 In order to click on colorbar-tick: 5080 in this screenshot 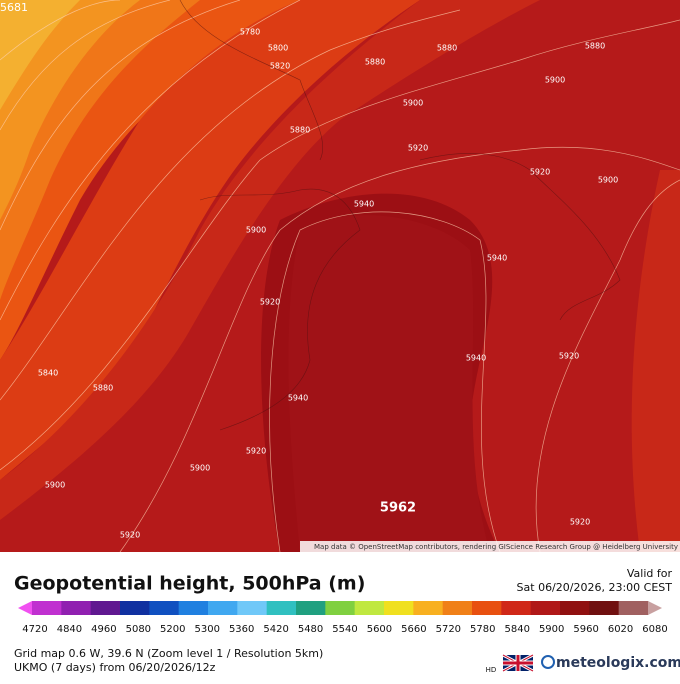, I will do `click(138, 629)`.